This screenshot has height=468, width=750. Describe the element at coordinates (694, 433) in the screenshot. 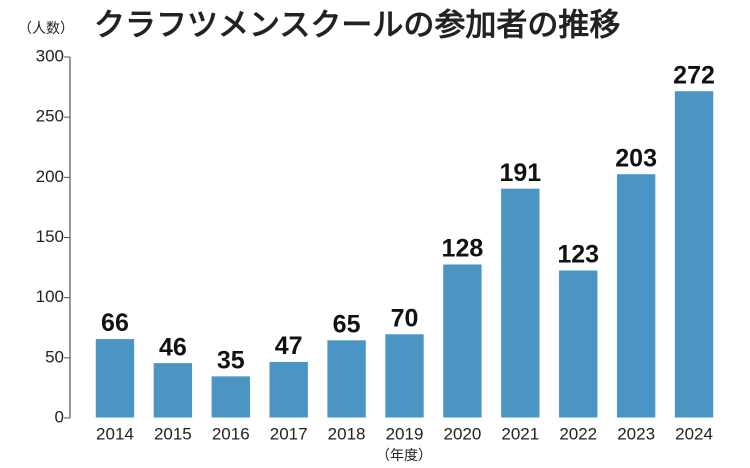

I see `x-tick-label: 2024` at that location.